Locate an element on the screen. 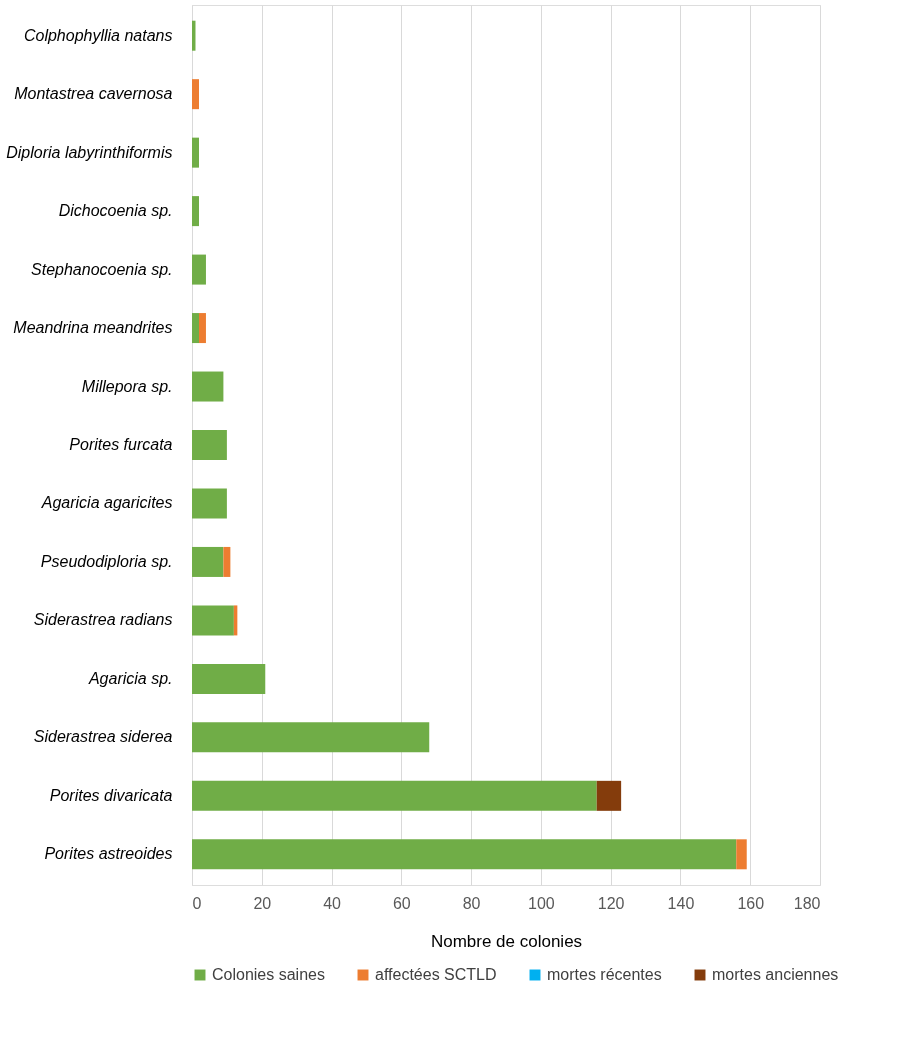 This screenshot has height=1040, width=918. x-axis-title: Nombre de colonies is located at coordinates (506, 941).